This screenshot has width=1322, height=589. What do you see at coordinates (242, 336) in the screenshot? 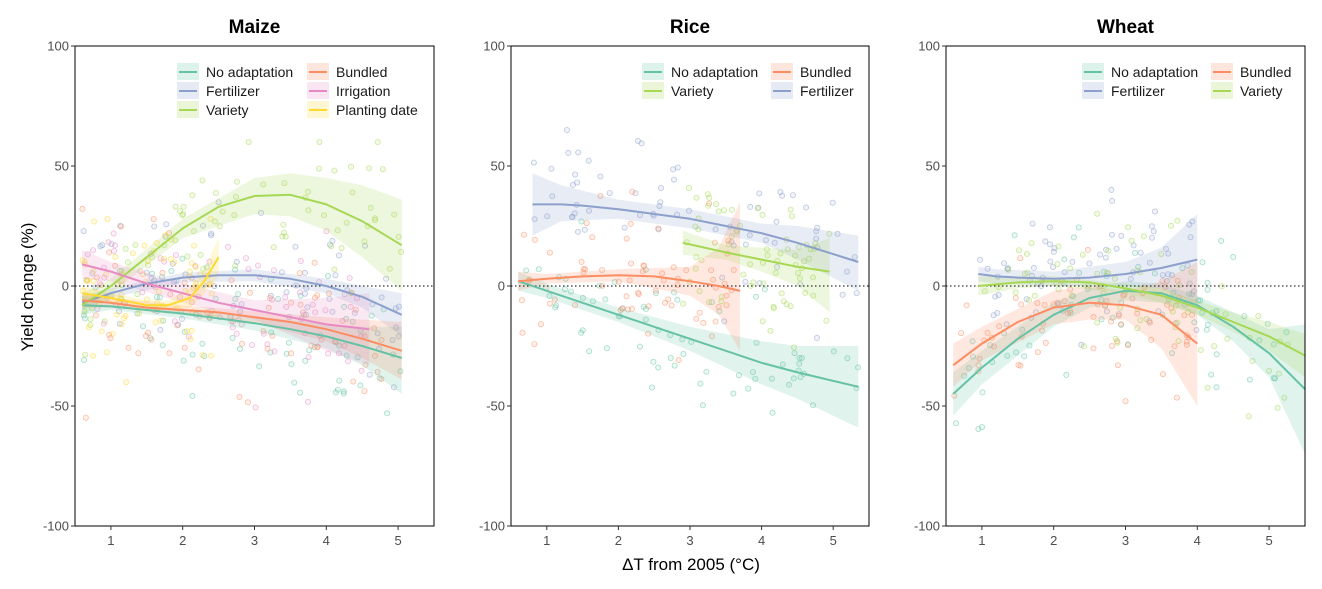
I see `ci-ribbon-bundled` at bounding box center [242, 336].